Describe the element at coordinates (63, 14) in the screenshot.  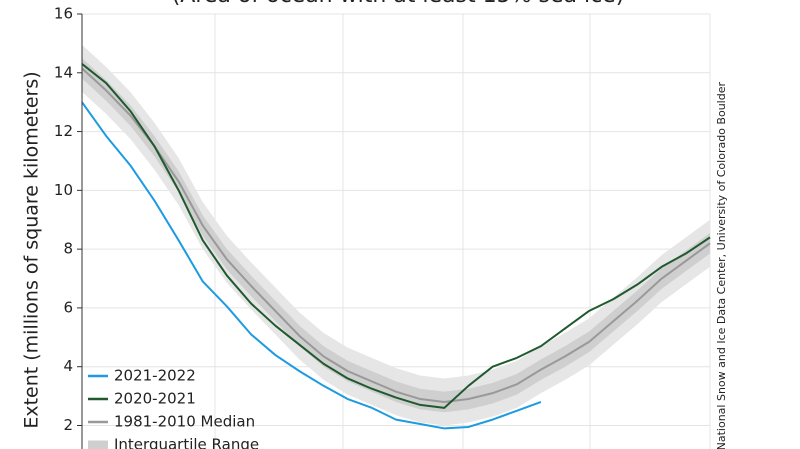
I see `y-tick-label: 16` at that location.